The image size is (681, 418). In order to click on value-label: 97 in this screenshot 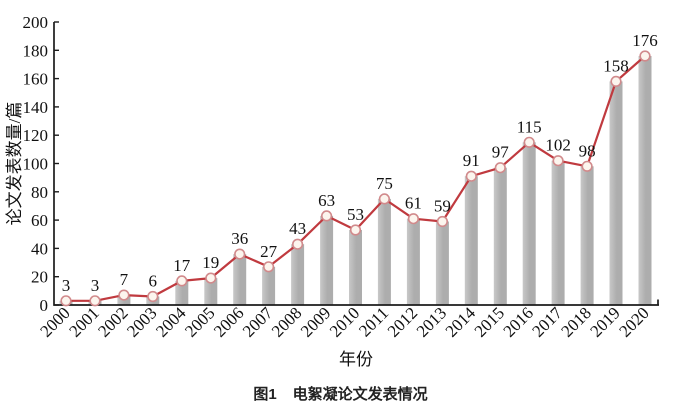, I will do `click(501, 152)`.